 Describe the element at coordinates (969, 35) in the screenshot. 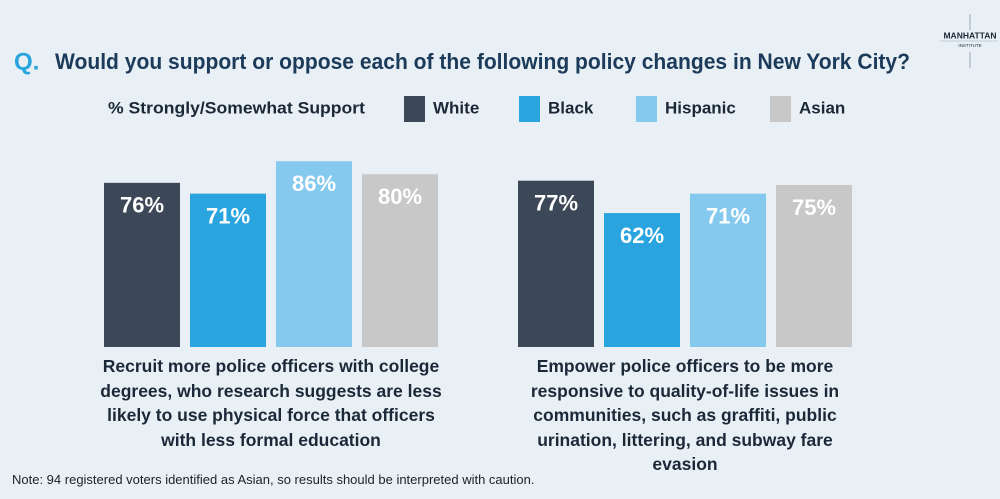

I see `logo-name: MANHATTAN` at that location.